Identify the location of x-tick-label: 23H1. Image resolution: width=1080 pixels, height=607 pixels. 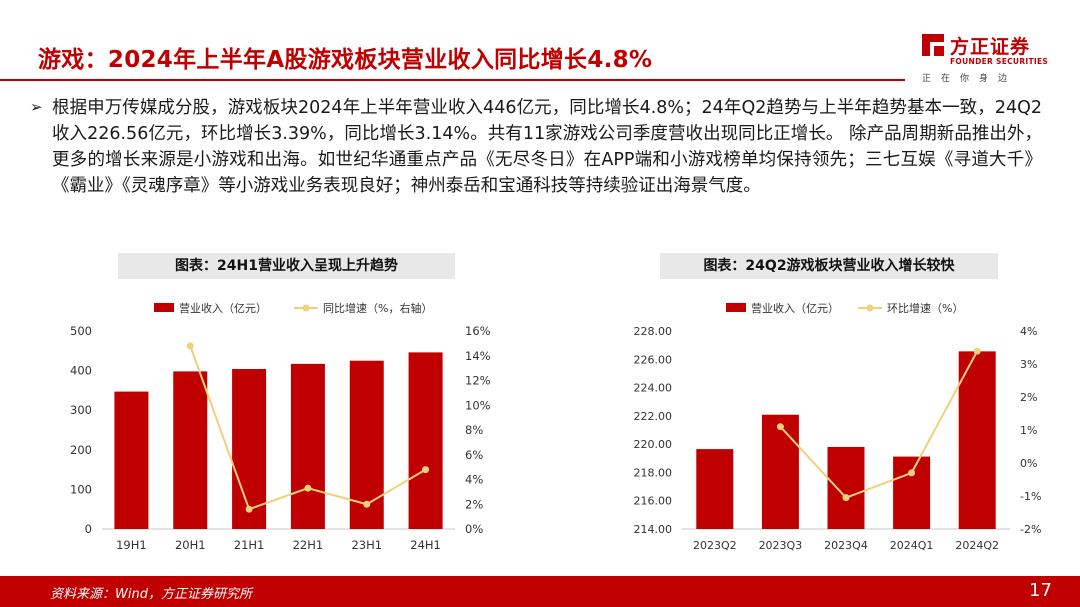
(366, 545).